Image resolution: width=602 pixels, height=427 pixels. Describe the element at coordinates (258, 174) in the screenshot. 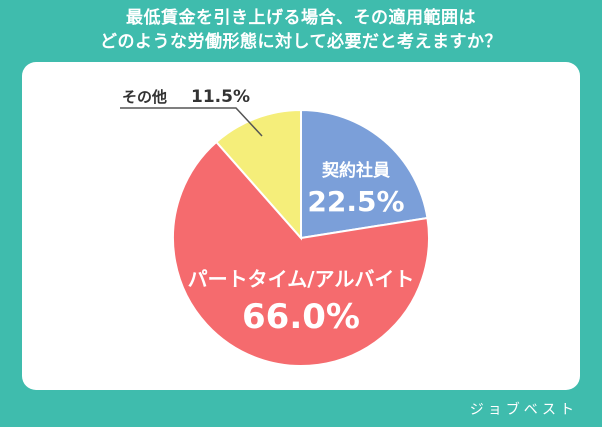

I see `pie-slice-other` at that location.